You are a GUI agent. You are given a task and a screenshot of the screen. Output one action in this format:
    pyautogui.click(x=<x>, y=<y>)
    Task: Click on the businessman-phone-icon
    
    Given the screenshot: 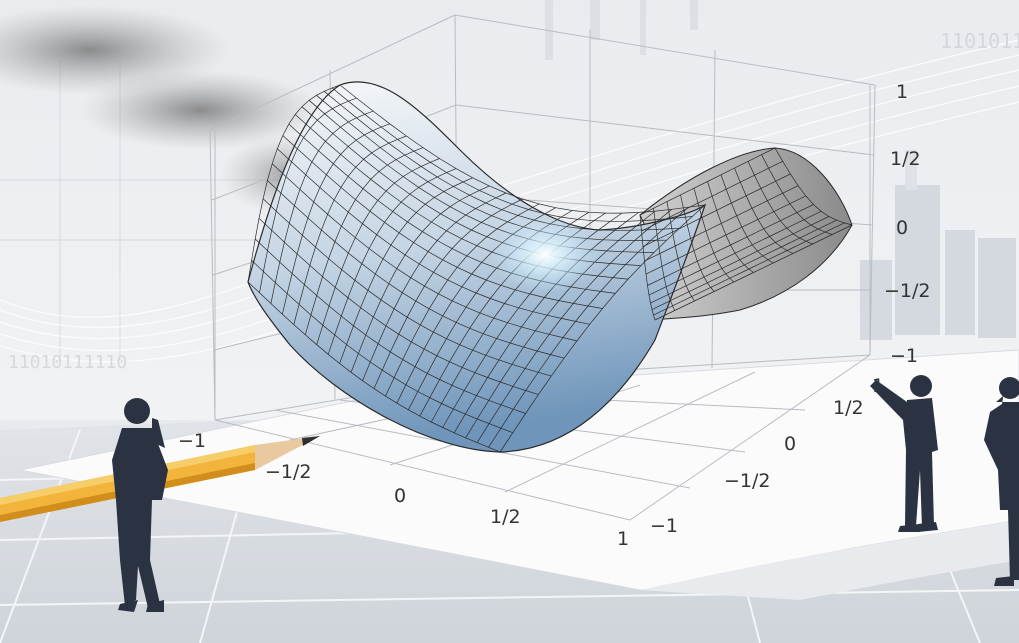 What is the action you would take?
    pyautogui.click(x=1001, y=481)
    